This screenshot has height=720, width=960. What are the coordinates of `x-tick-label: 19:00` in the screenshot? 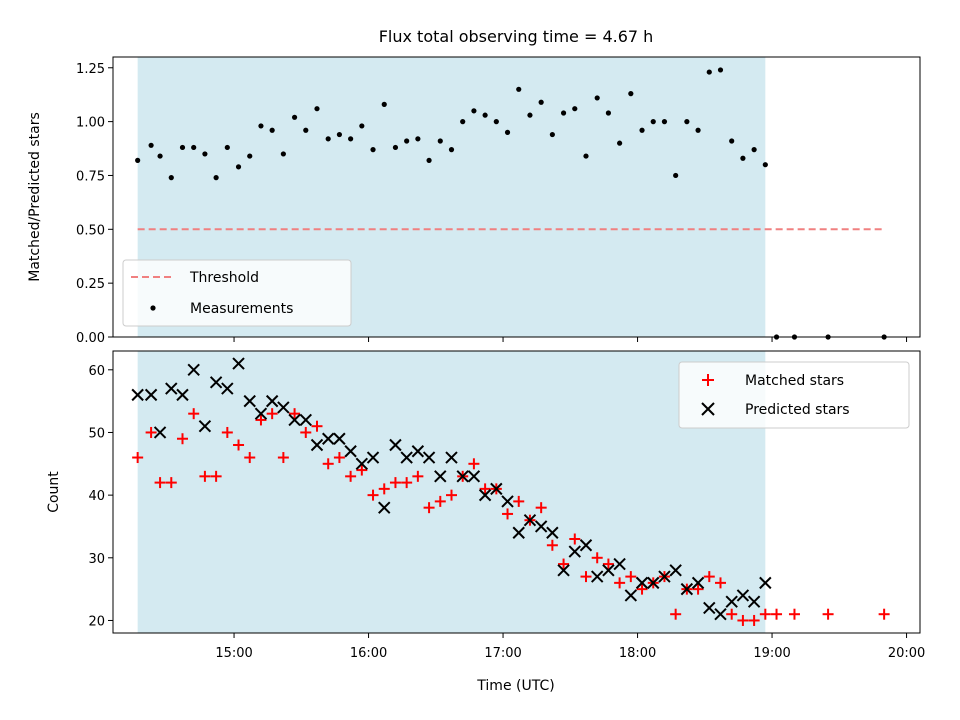 It's located at (771, 653).